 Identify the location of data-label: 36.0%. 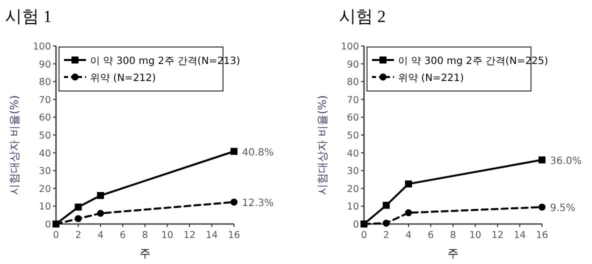
(566, 161).